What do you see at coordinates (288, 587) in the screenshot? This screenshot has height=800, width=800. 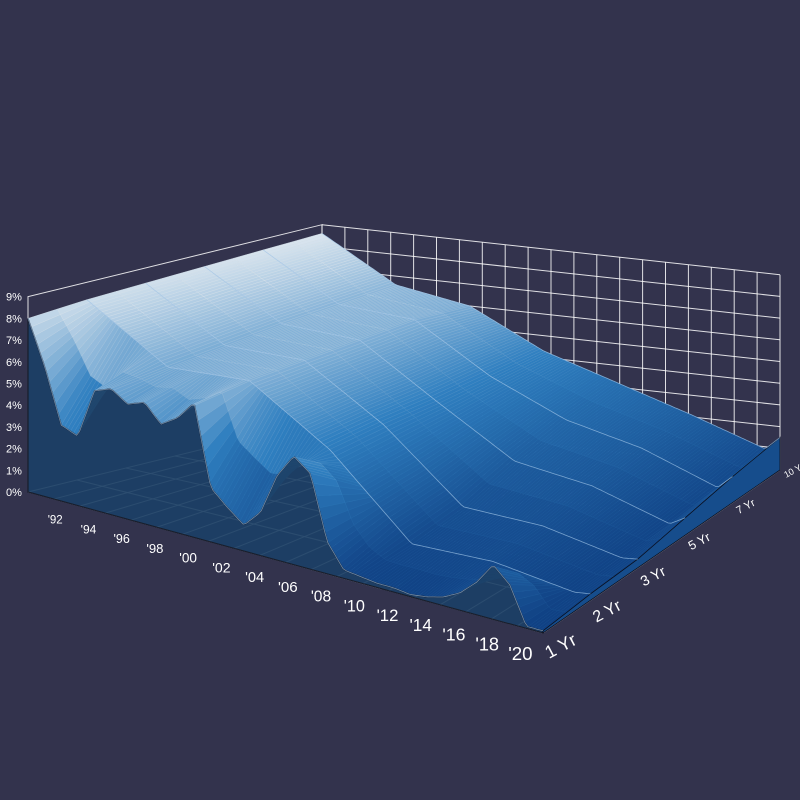 I see `x-tick-label: '06` at bounding box center [288, 587].